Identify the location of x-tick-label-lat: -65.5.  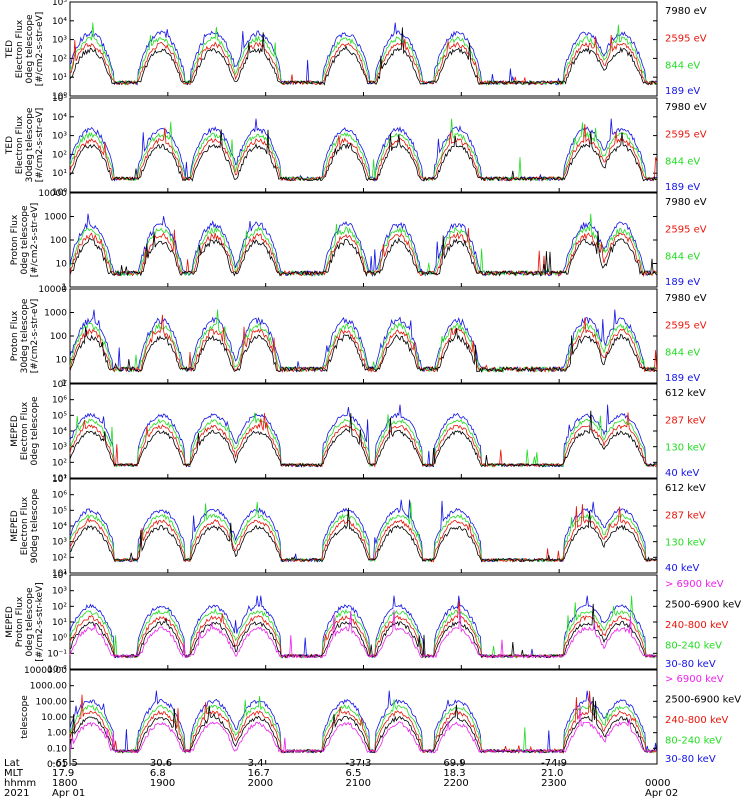
(65, 763).